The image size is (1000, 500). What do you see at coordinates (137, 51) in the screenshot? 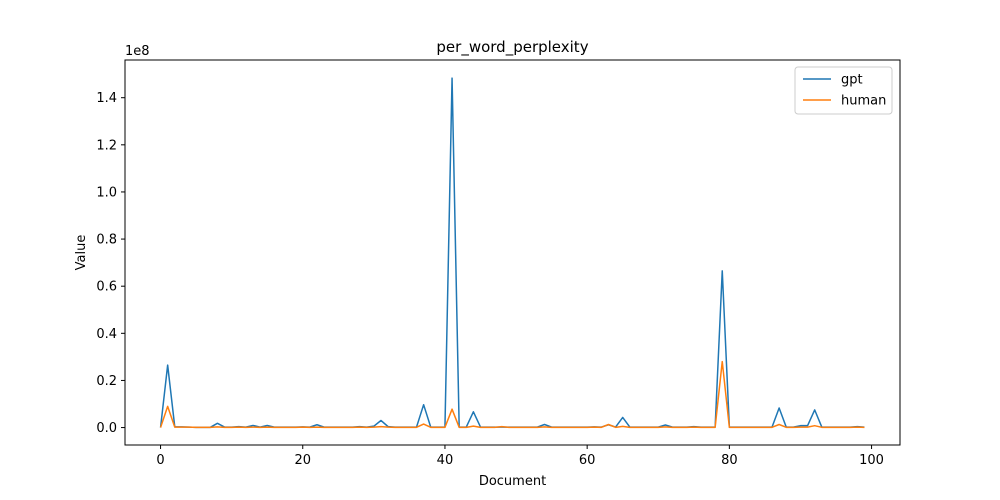
I see `y-offset-text: 1e8` at bounding box center [137, 51].